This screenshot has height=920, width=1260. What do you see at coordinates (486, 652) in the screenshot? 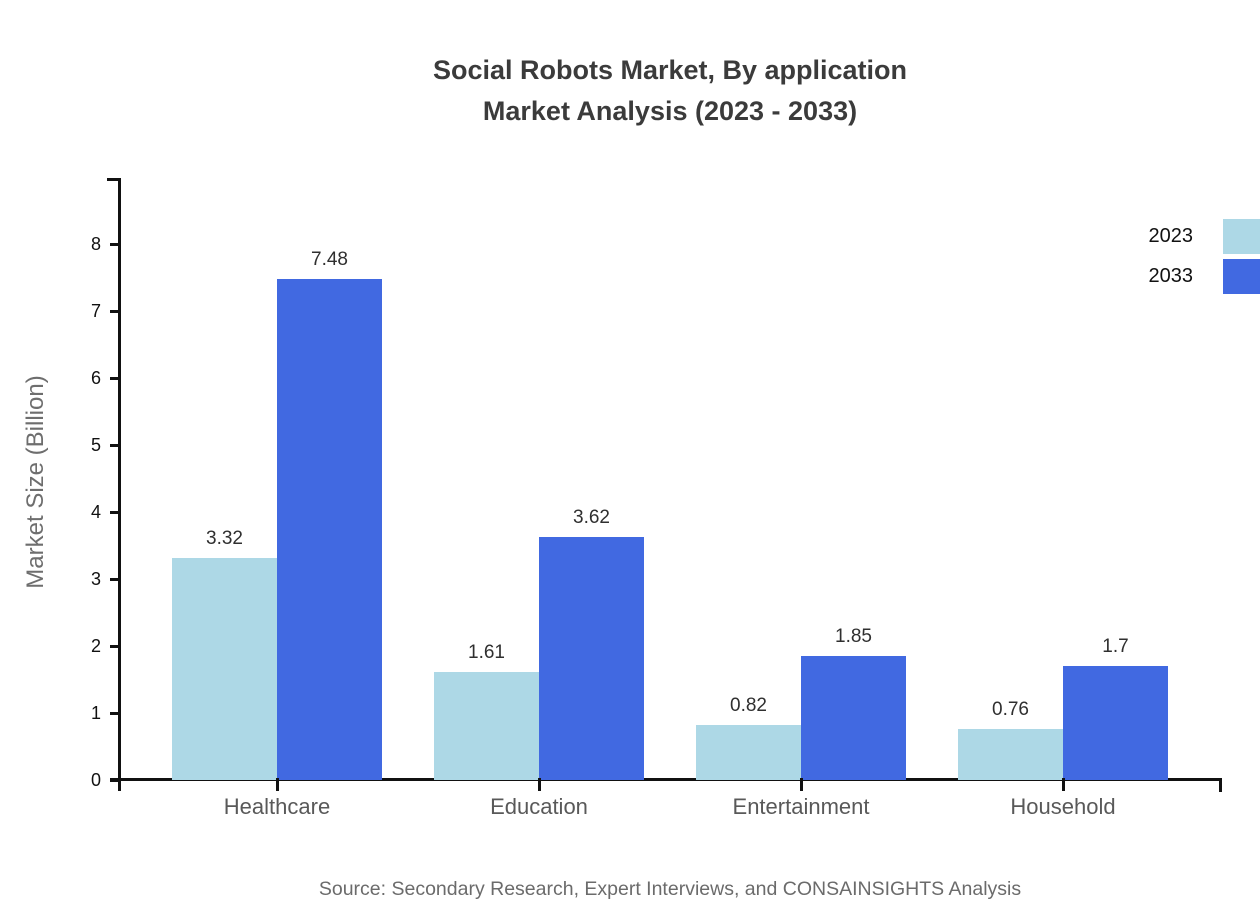
I see `bar-value-label: 1.61` at bounding box center [486, 652].